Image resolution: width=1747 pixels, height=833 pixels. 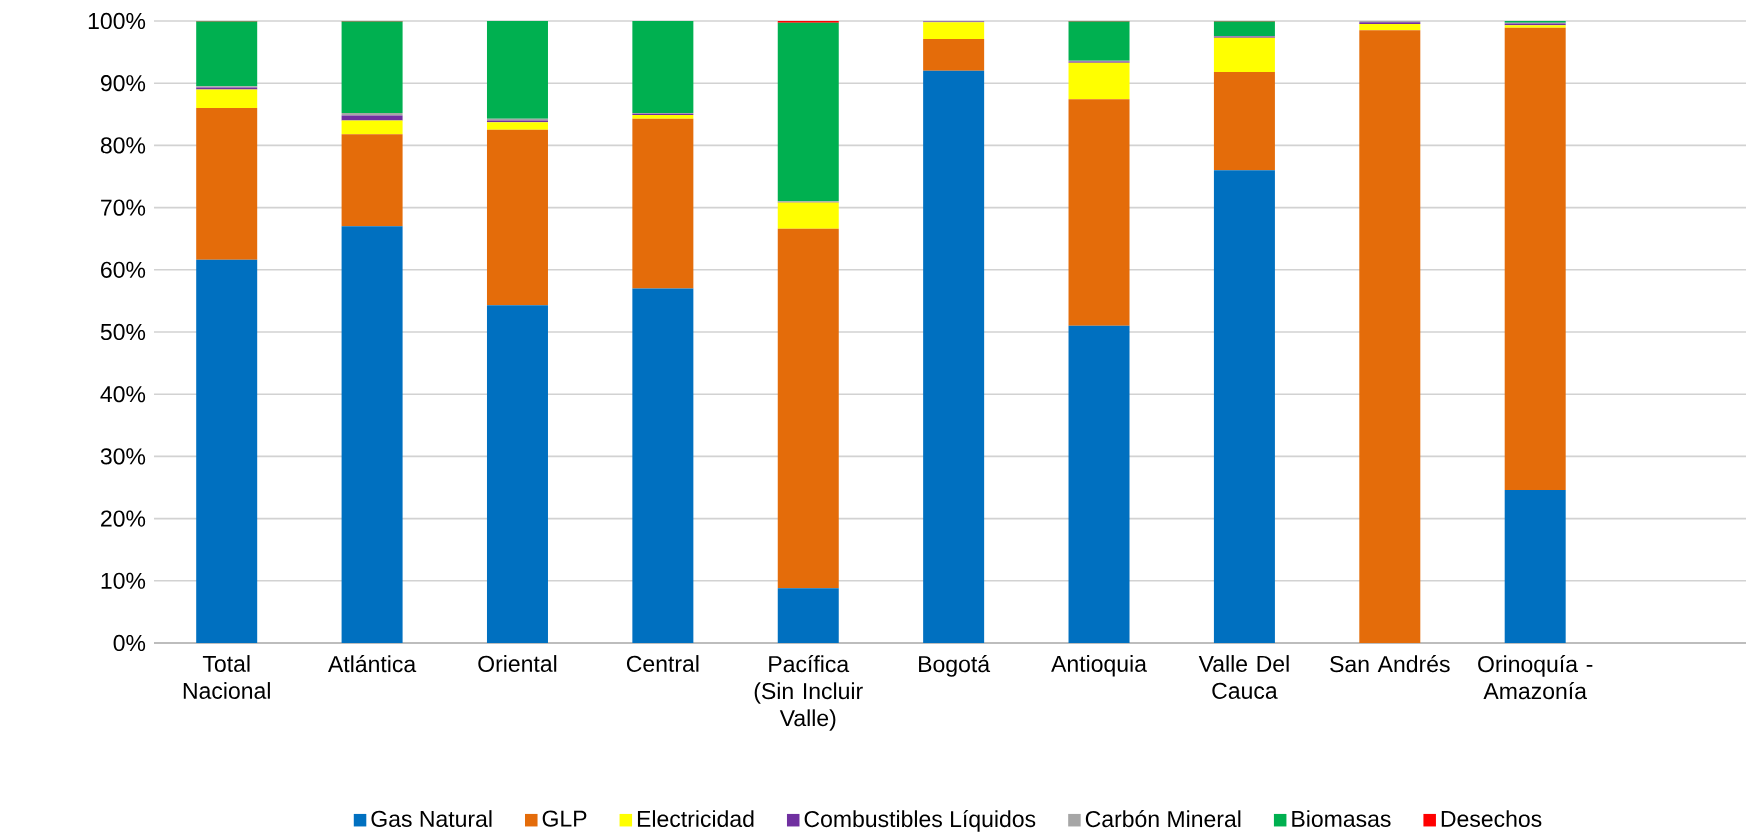 I want to click on x-tick-label: Bogotá, so click(x=955, y=666).